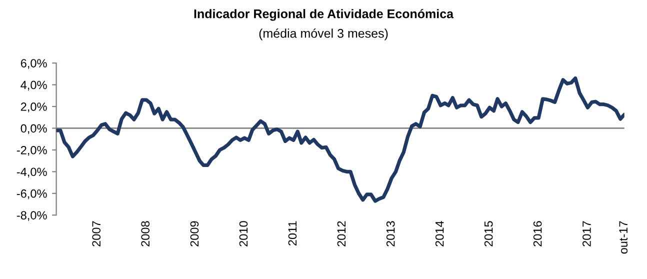 The width and height of the screenshot is (647, 279). Describe the element at coordinates (31, 216) in the screenshot. I see `y-tick-label: -8,0%` at that location.